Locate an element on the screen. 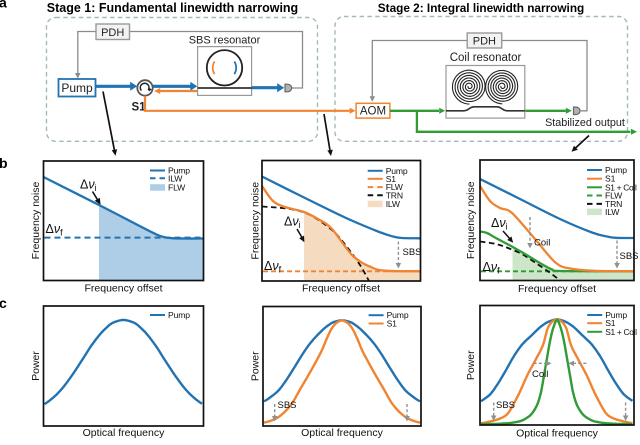  svg-text: c is located at coordinates (3, 303).